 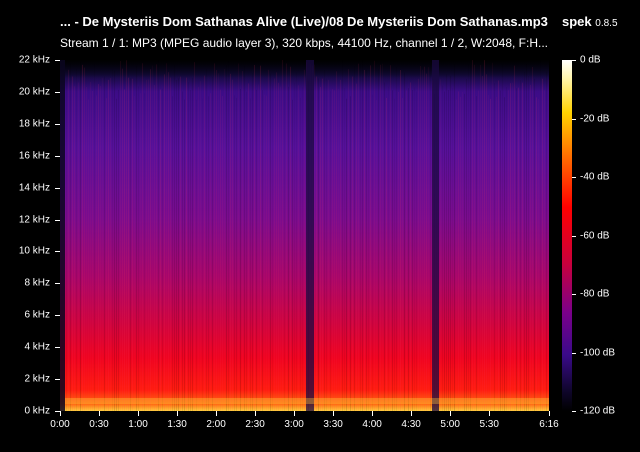 What do you see at coordinates (34, 220) in the screenshot?
I see `frequency-tick-label: 12 kHz` at bounding box center [34, 220].